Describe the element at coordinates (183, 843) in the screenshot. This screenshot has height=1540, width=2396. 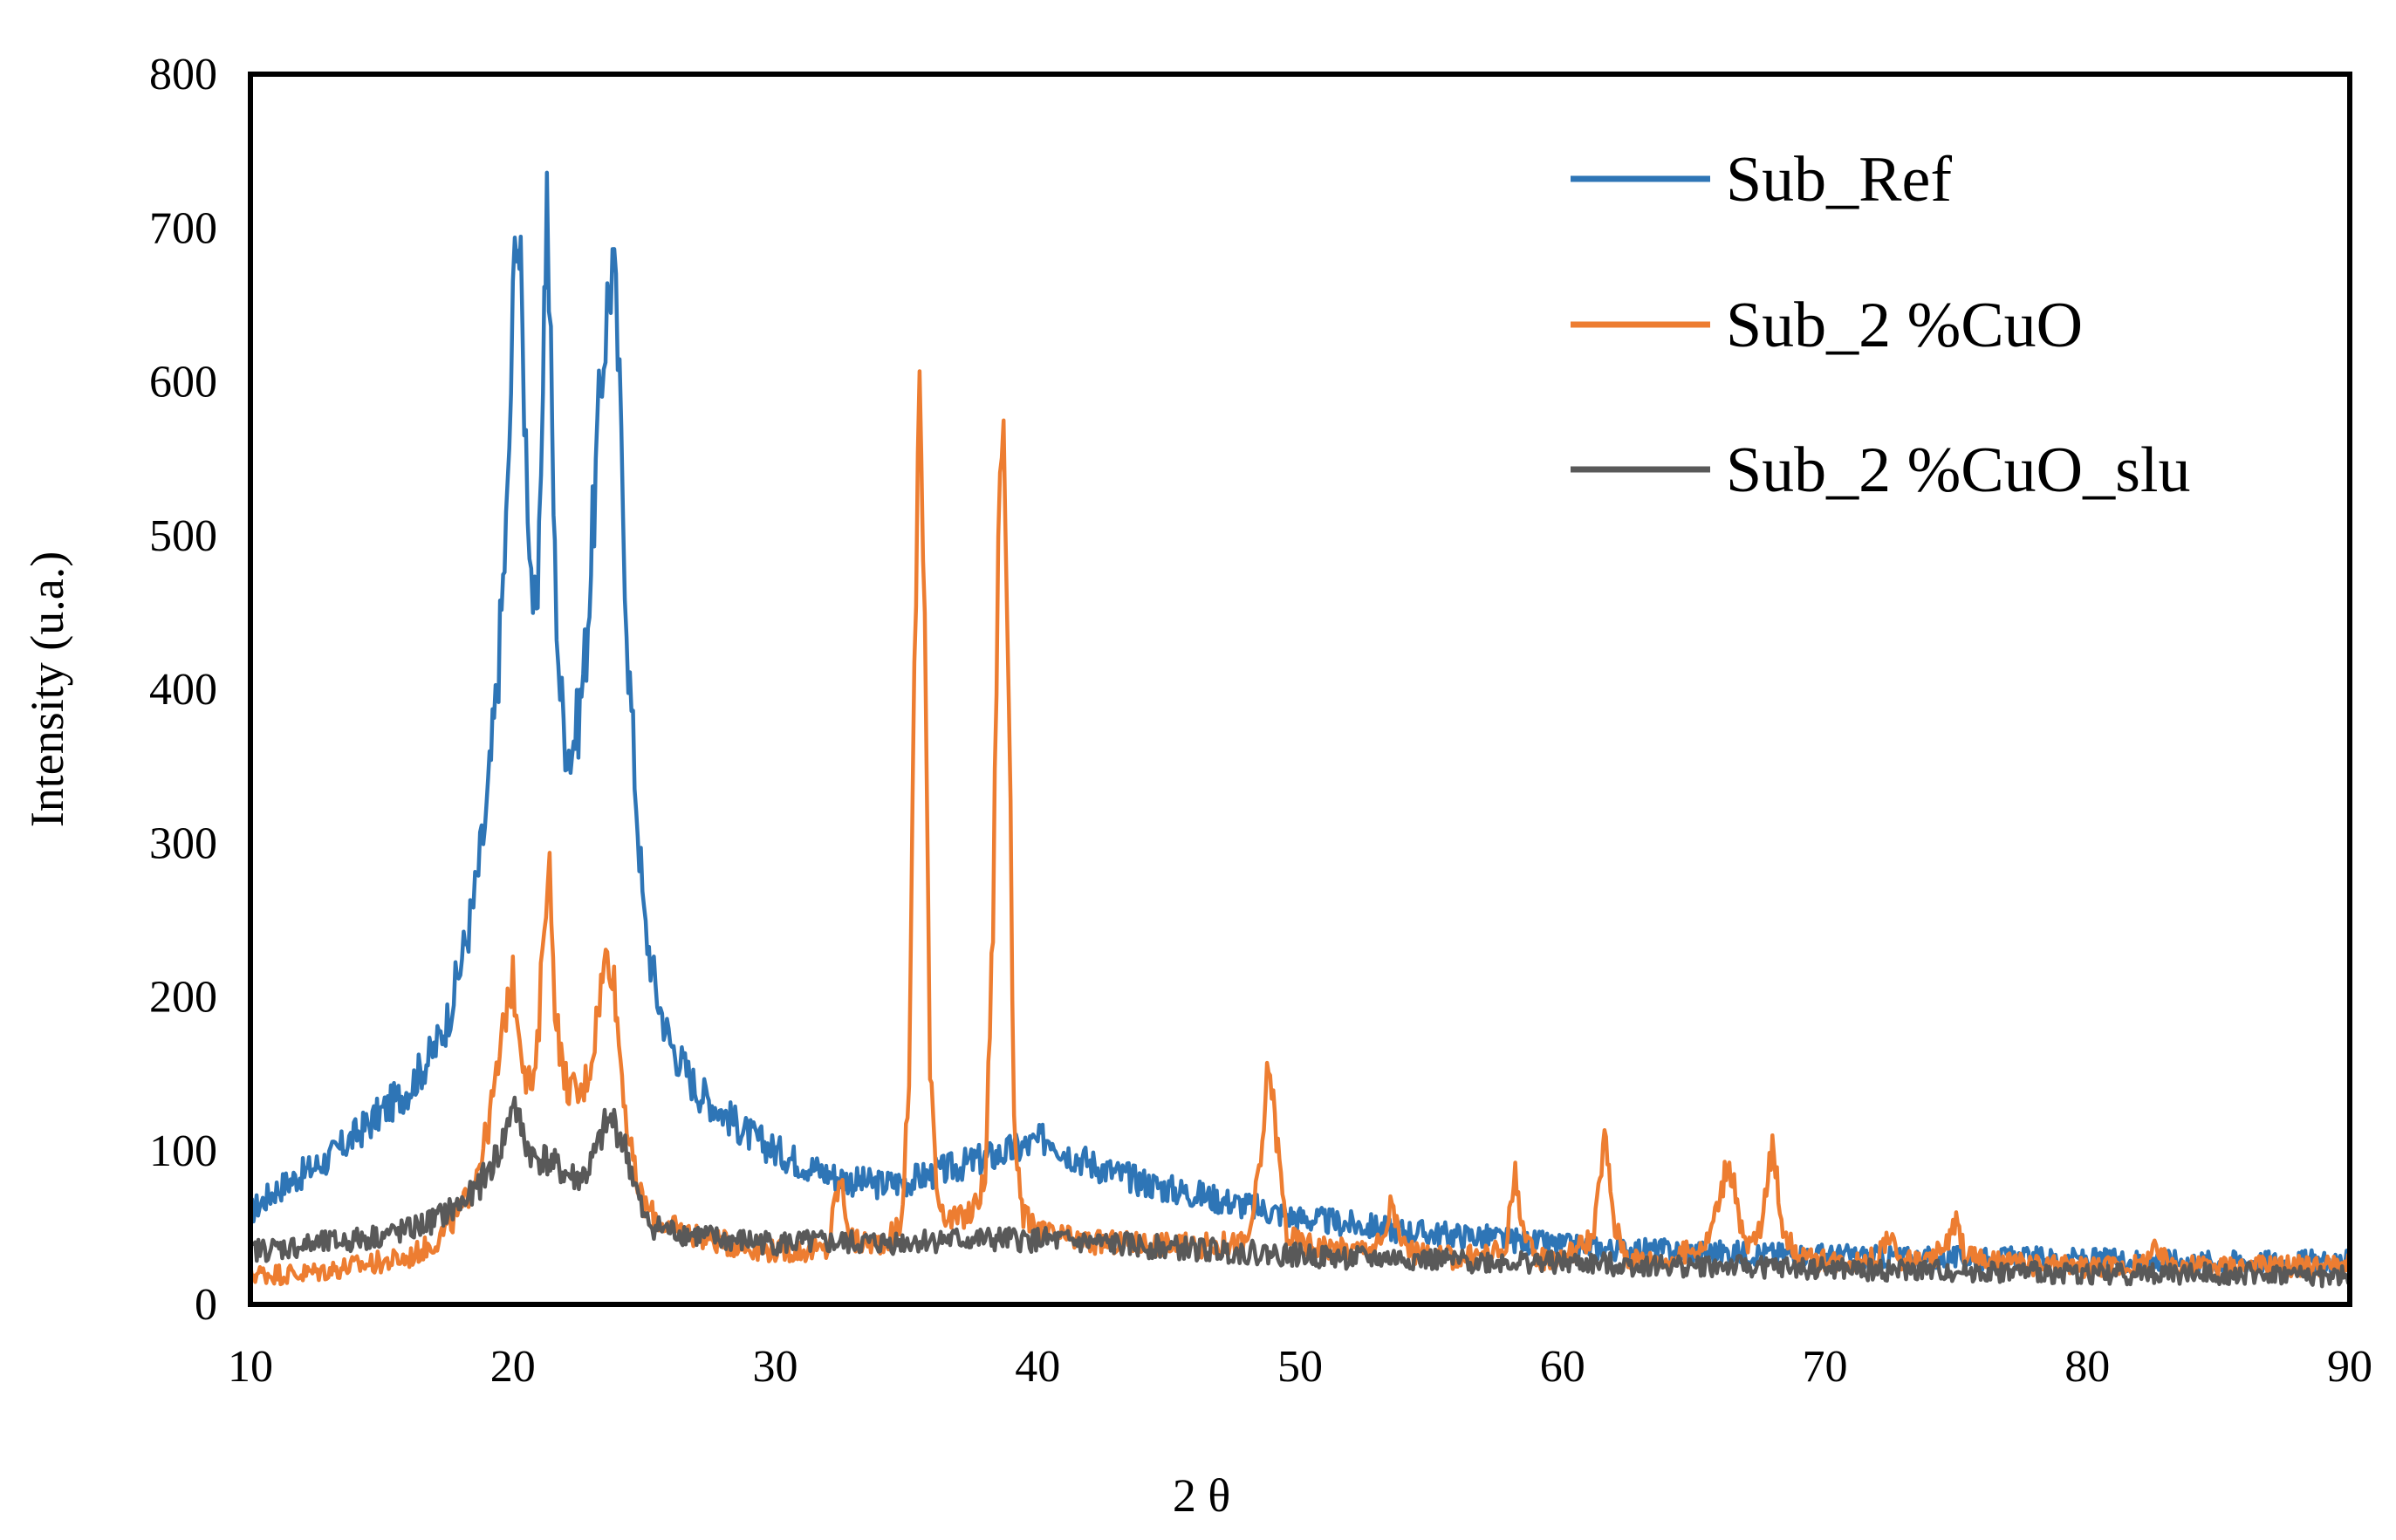
I see `y-tick-label: 300` at that location.